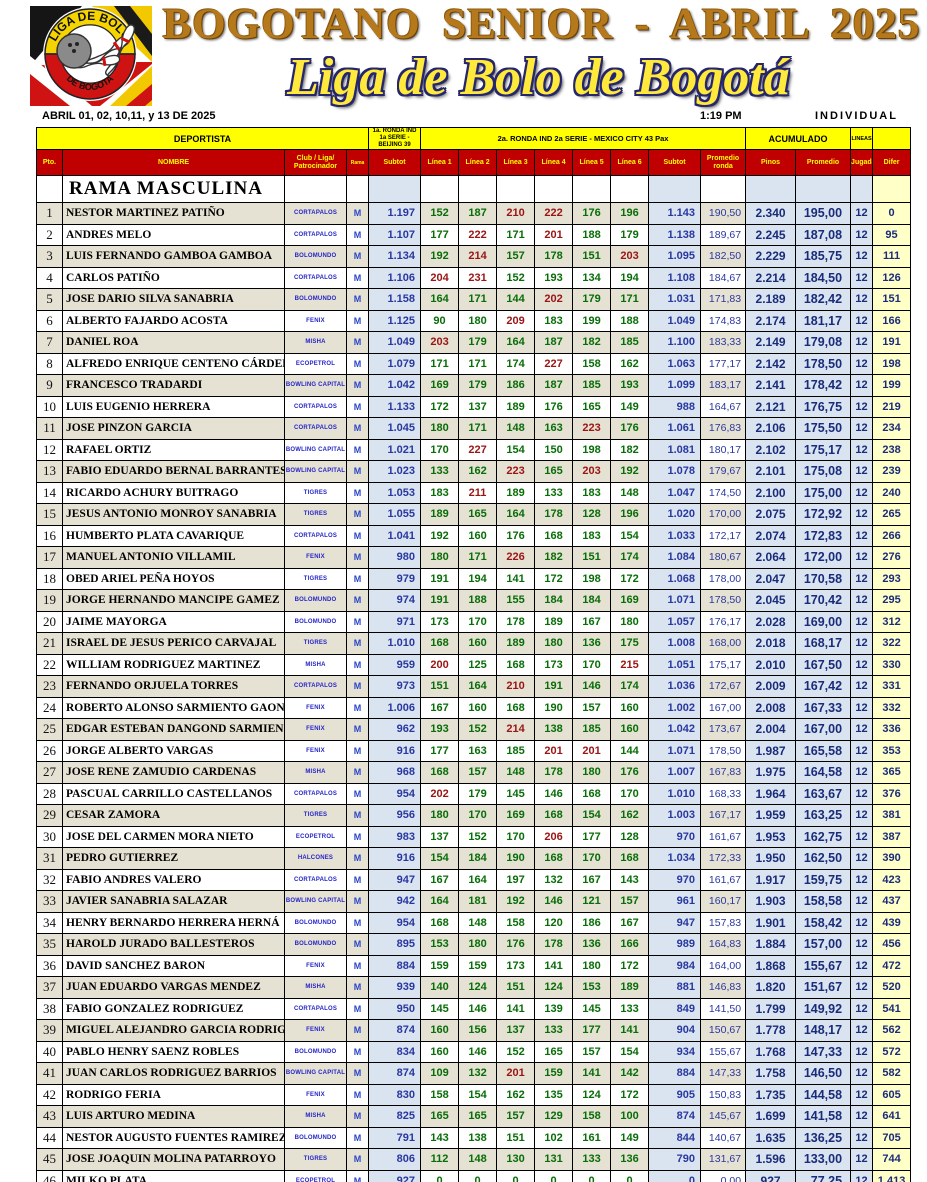  Describe the element at coordinates (771, 643) in the screenshot. I see `total-pins: 2.018` at that location.